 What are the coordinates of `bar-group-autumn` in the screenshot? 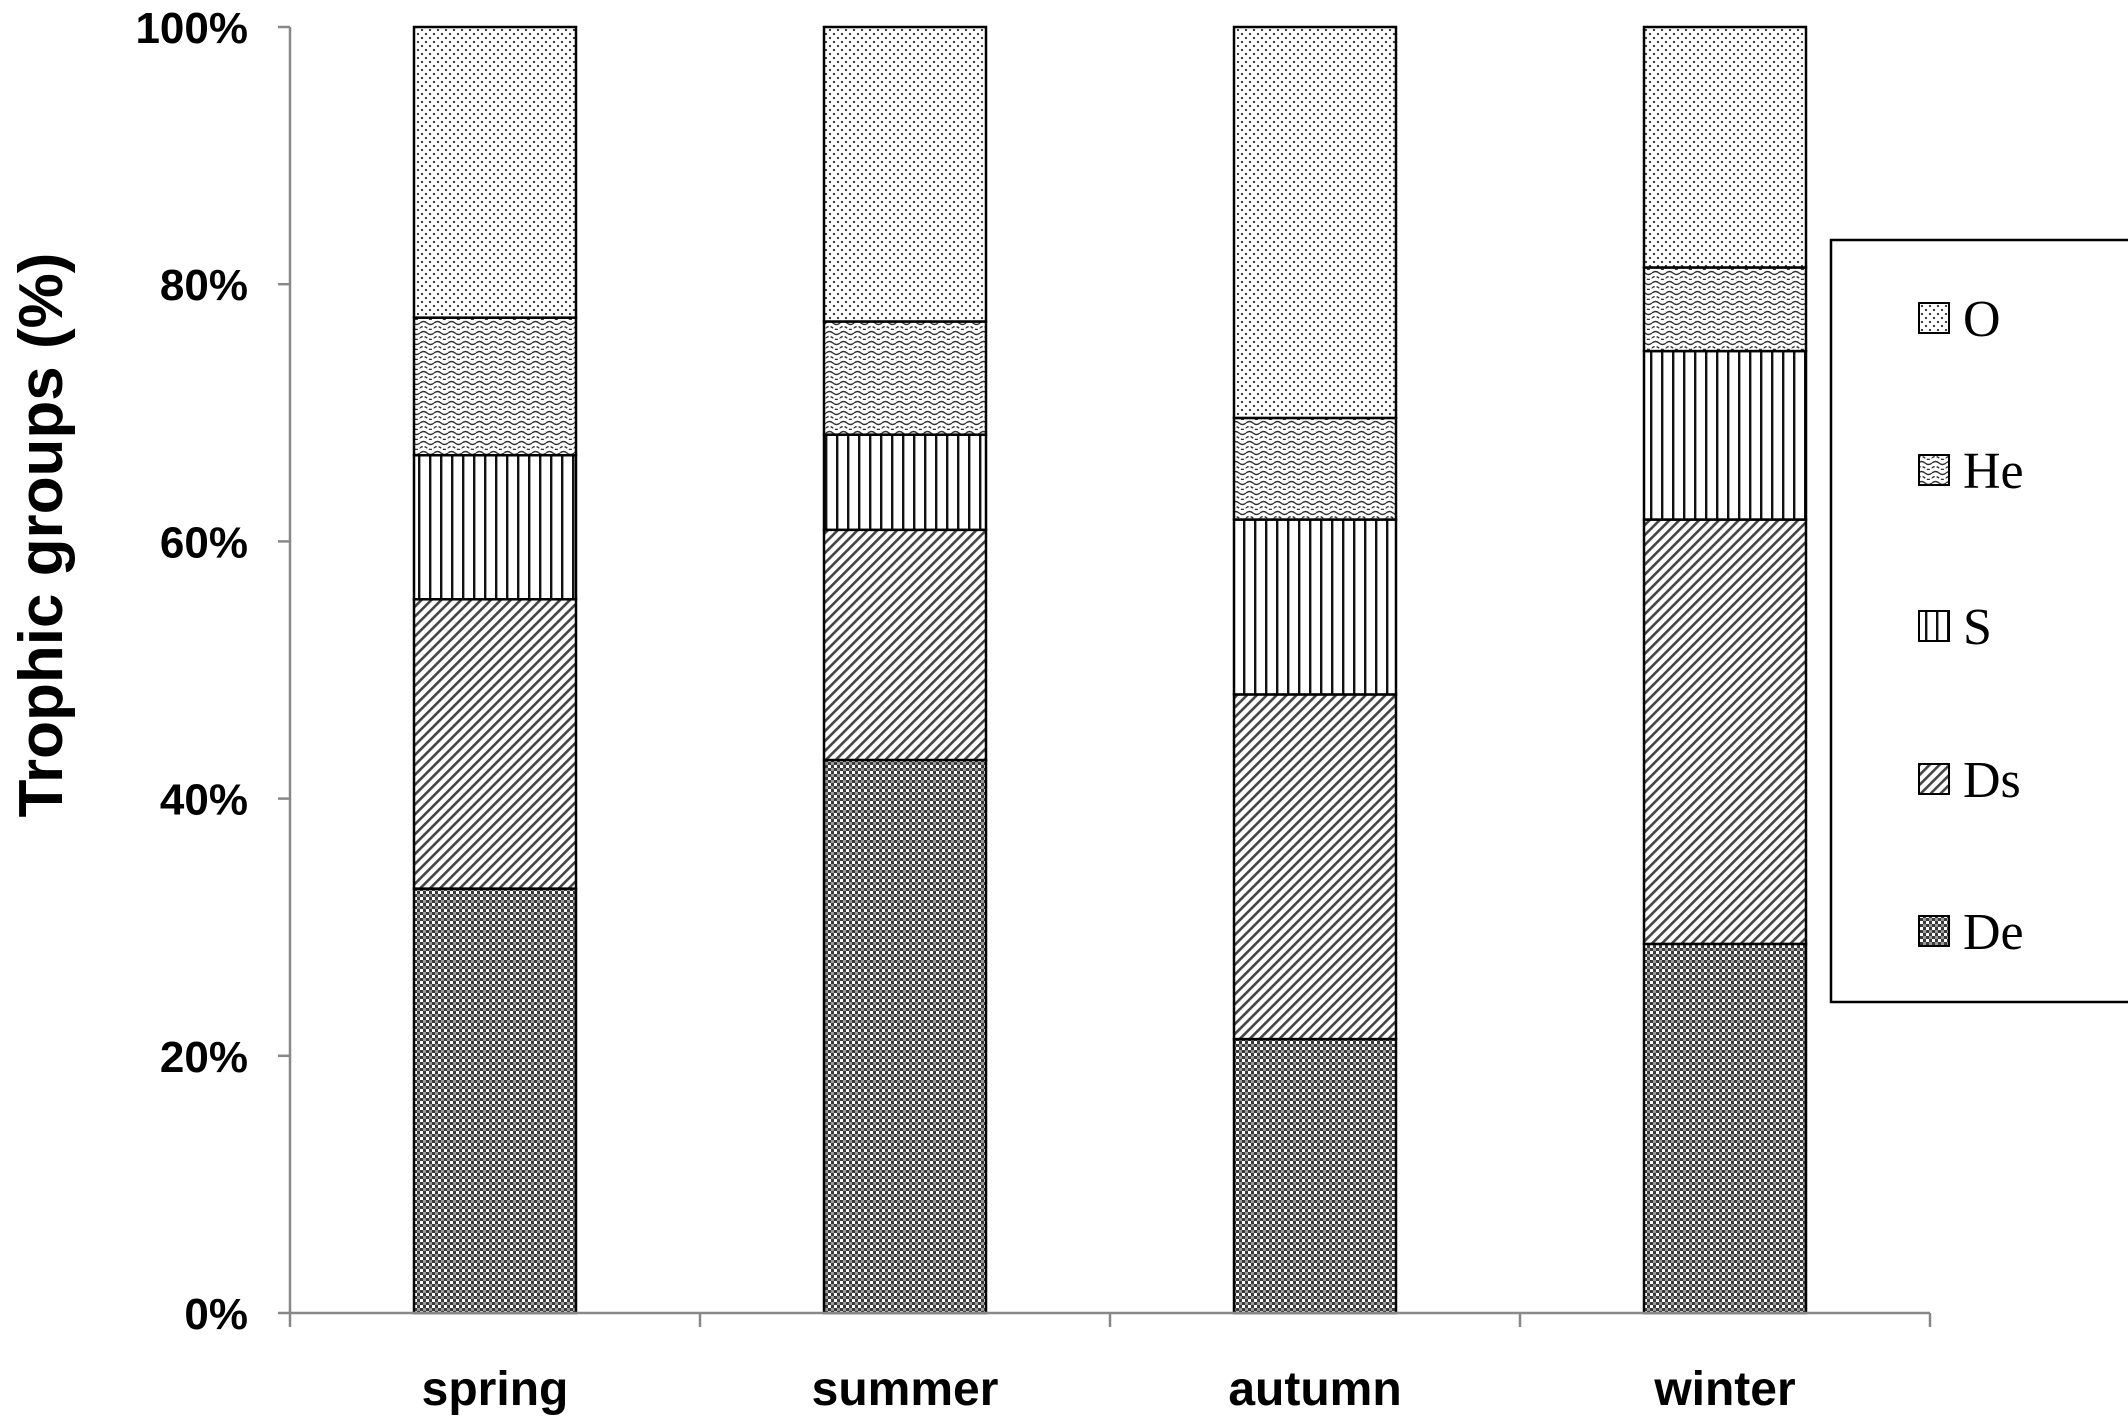 It's located at (1315, 670).